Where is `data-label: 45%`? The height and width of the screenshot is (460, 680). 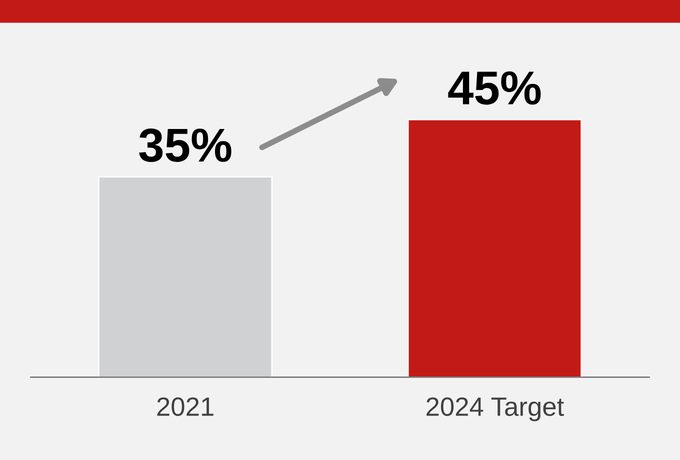 data-label: 45% is located at coordinates (494, 88).